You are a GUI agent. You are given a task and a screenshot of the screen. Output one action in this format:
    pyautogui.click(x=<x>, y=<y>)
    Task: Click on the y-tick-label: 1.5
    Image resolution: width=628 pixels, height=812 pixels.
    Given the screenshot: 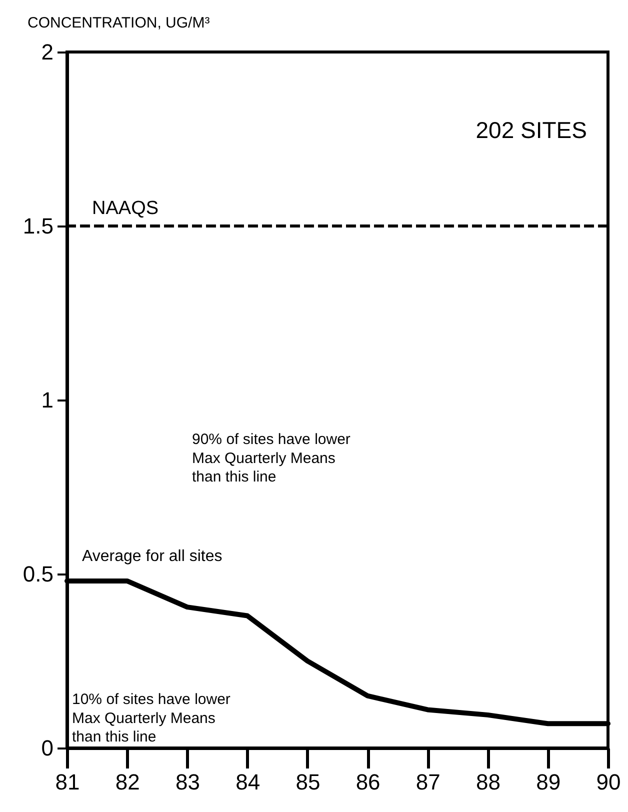 What is the action you would take?
    pyautogui.click(x=38, y=226)
    